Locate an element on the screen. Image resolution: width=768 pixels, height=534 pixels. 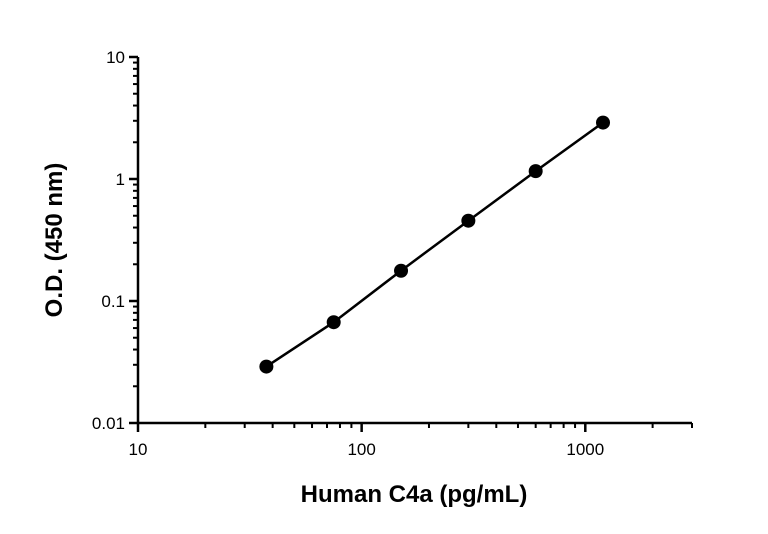
x-tick-label: 100 is located at coordinates (361, 449).